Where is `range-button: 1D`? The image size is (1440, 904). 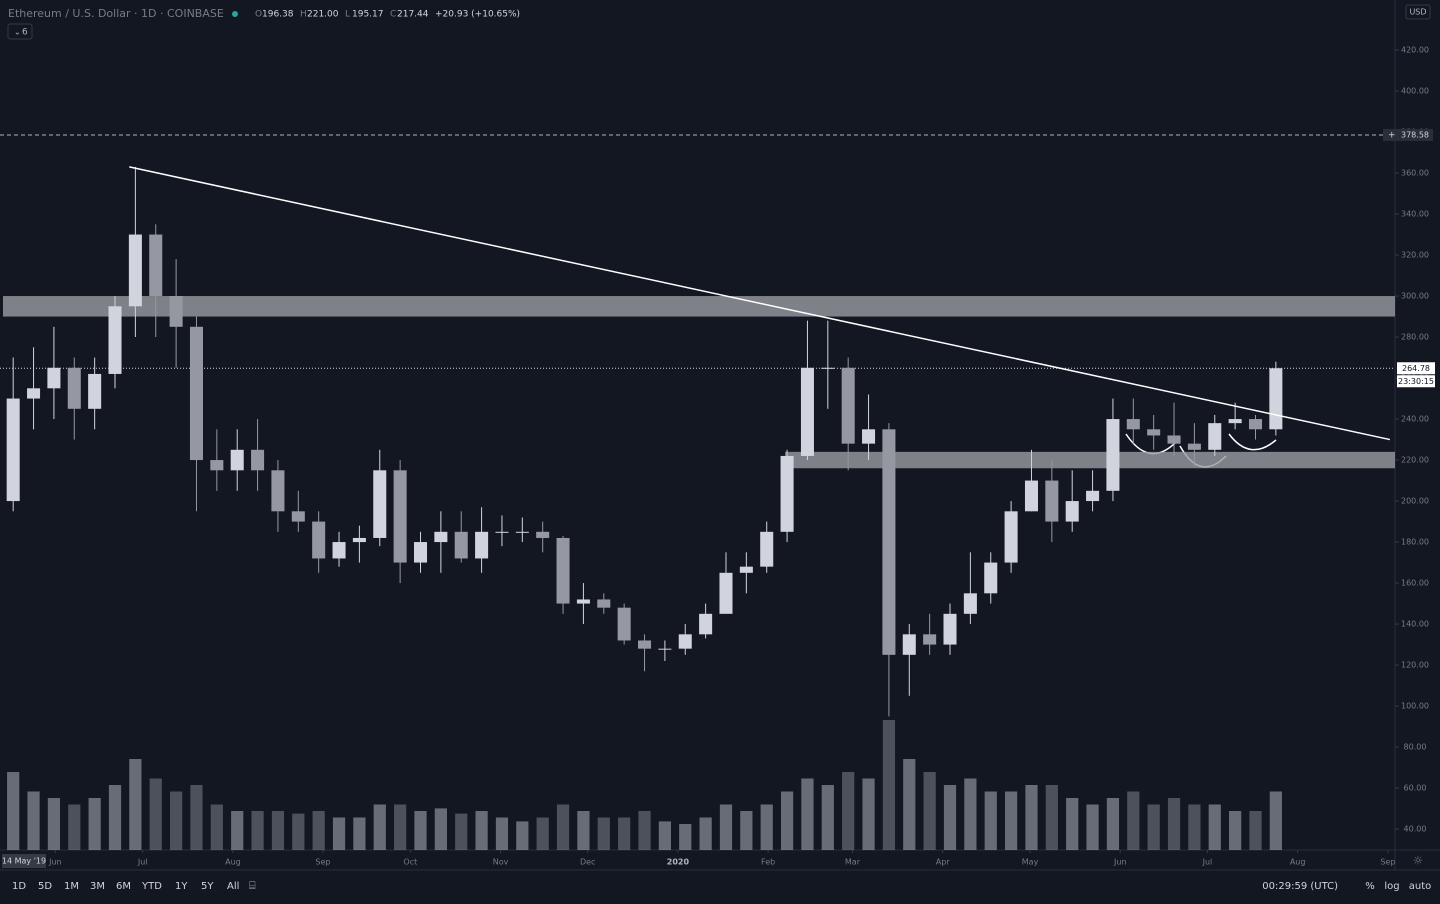 range-button: 1D is located at coordinates (19, 886).